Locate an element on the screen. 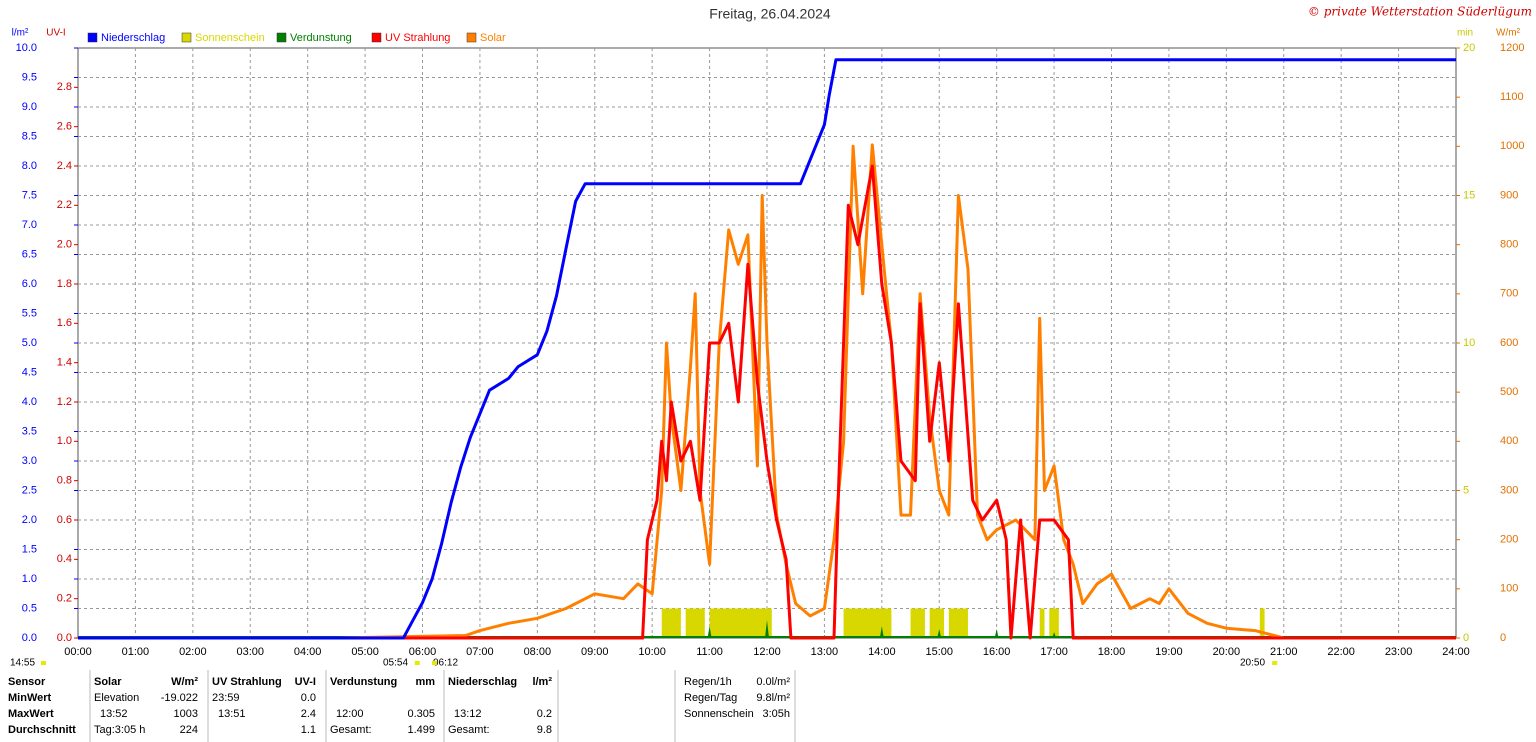 The image size is (1536, 742). y-tick-label: 5.5 is located at coordinates (29, 313).